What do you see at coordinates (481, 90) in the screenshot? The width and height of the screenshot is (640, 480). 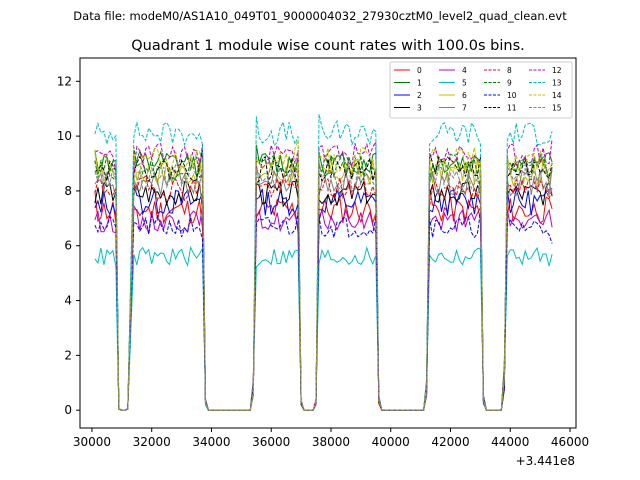 I see `legend-box` at bounding box center [481, 90].